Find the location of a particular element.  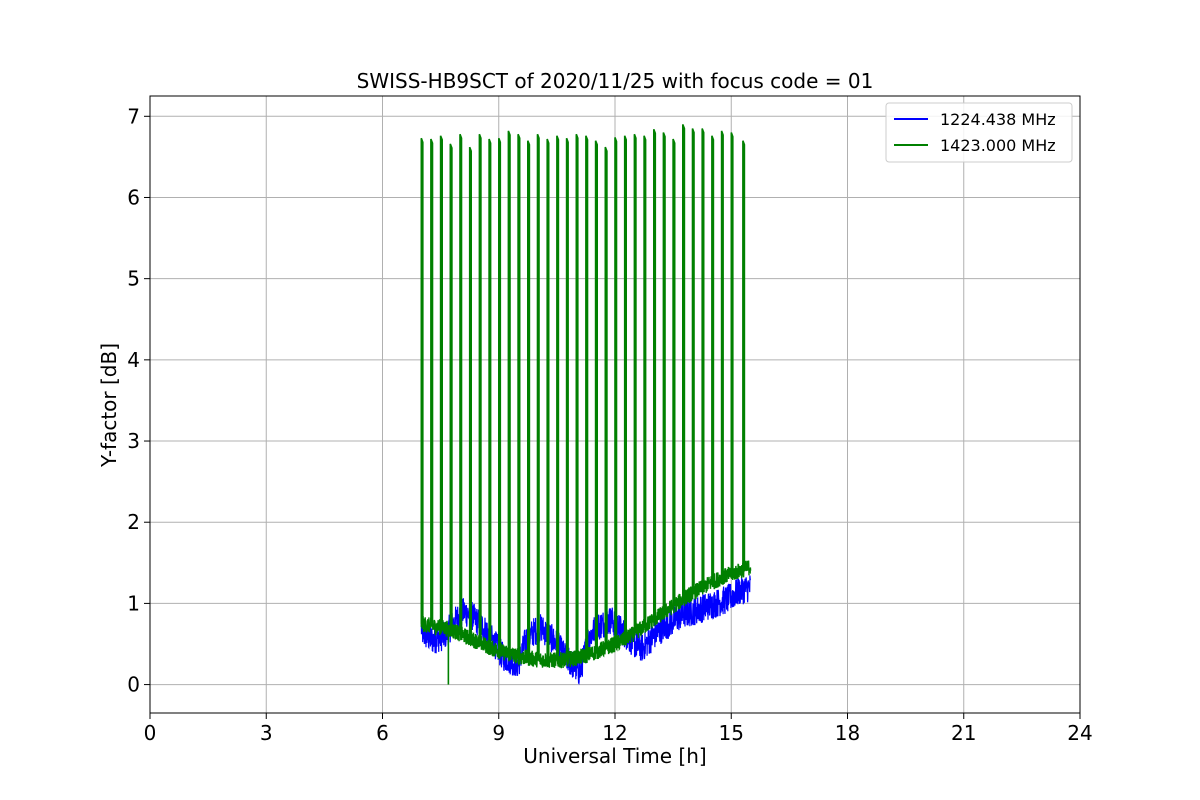

legend-frame is located at coordinates (979, 132).